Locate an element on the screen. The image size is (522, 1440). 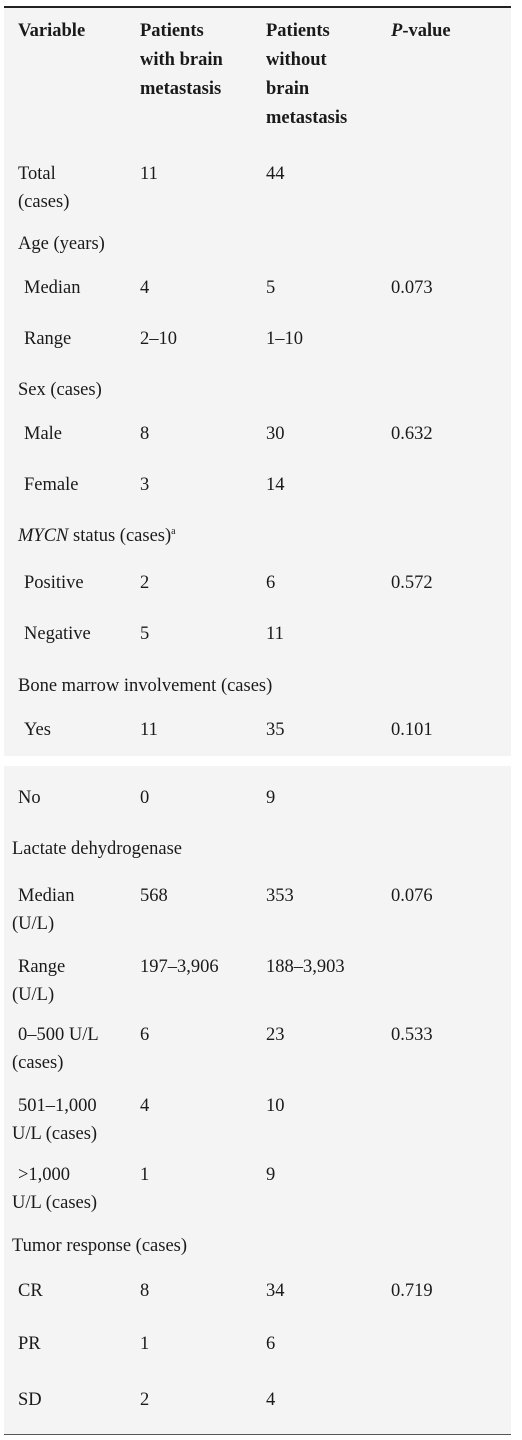
row-yes-without: 35 is located at coordinates (275, 730).